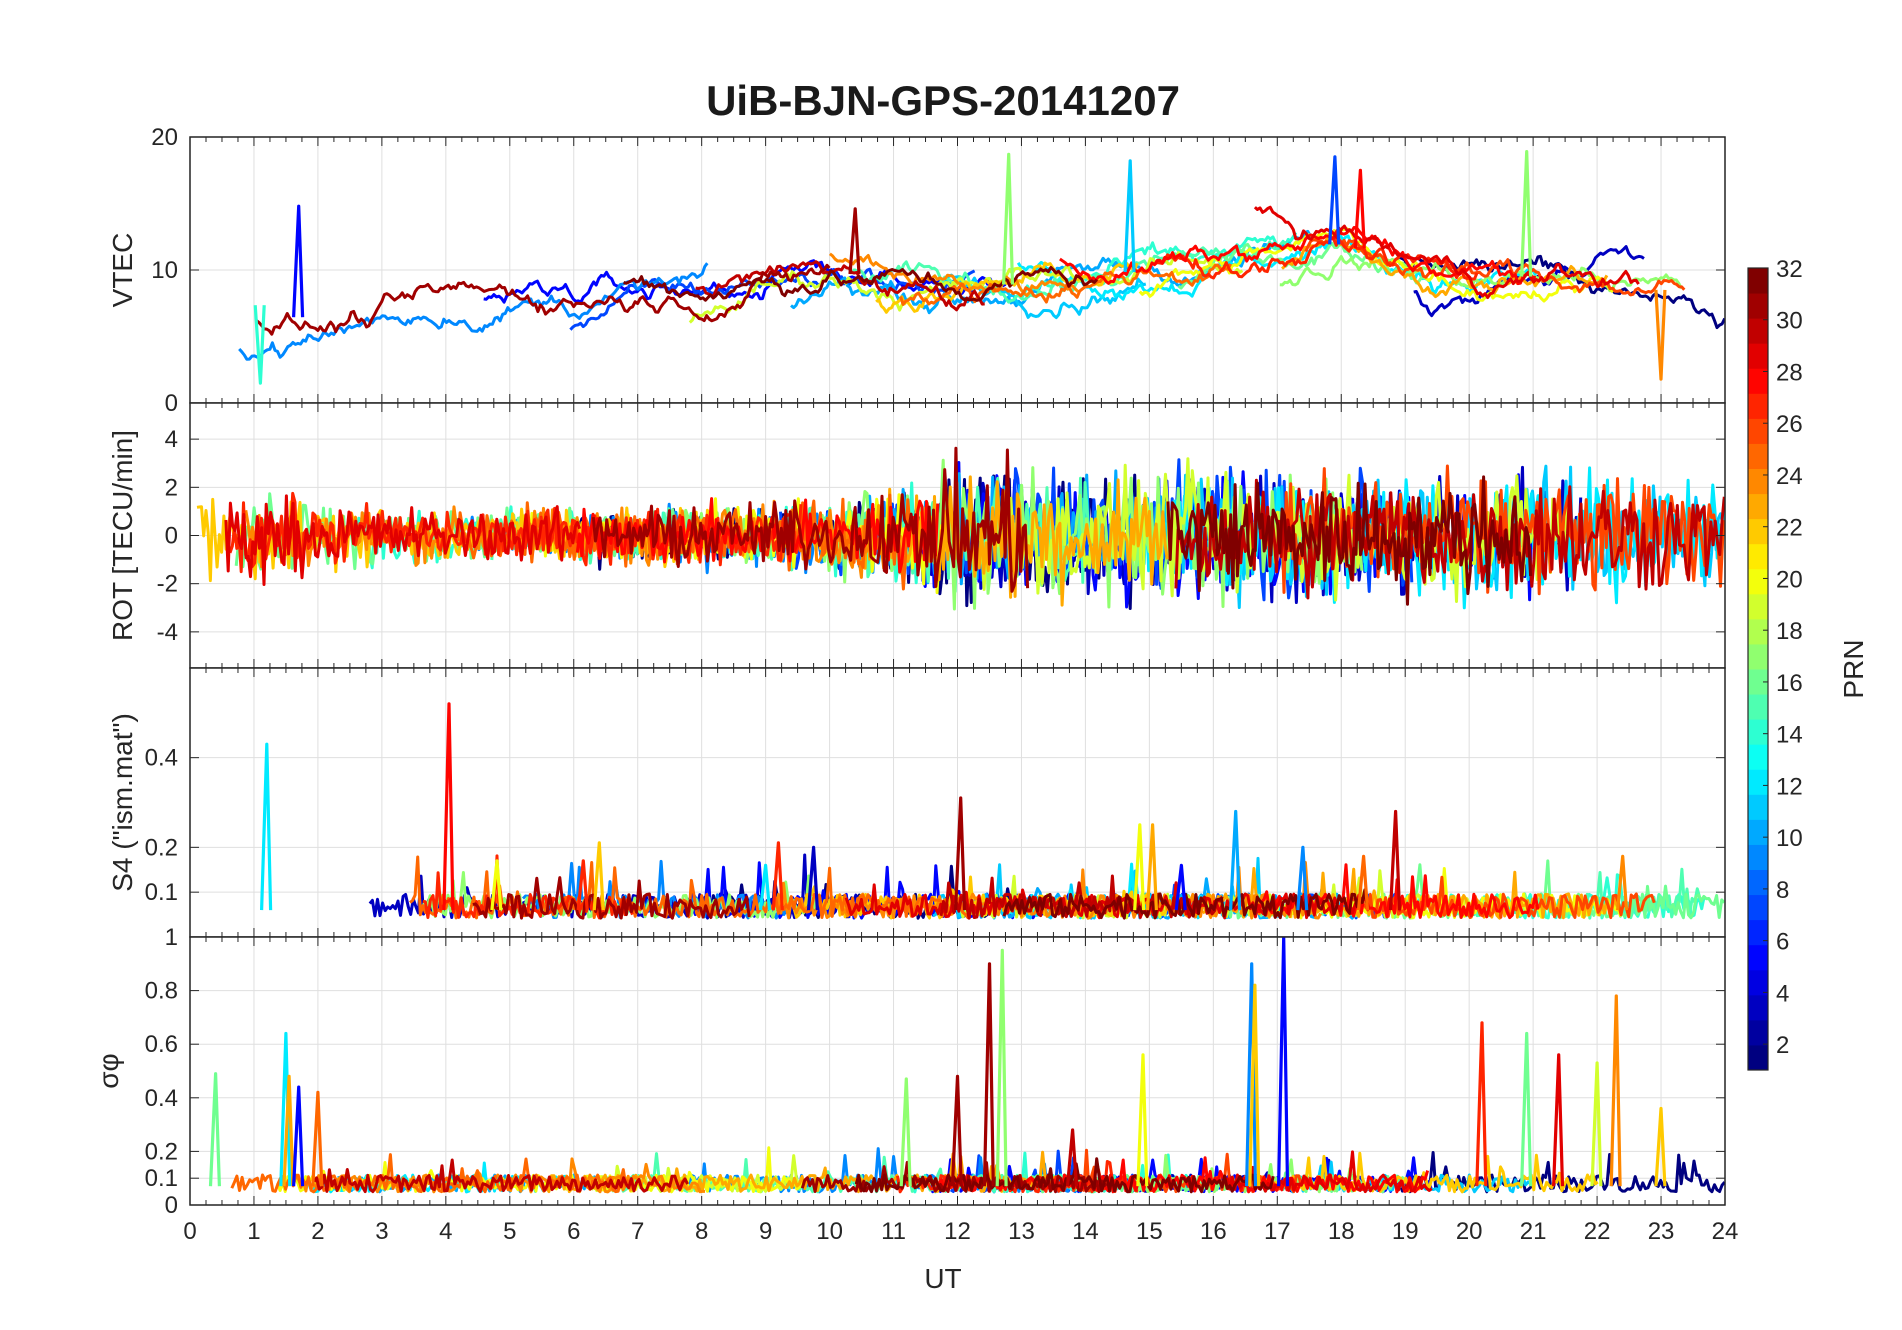 Image resolution: width=1902 pixels, height=1330 pixels. Describe the element at coordinates (164, 270) in the screenshot. I see `y-tick-label: 10` at that location.